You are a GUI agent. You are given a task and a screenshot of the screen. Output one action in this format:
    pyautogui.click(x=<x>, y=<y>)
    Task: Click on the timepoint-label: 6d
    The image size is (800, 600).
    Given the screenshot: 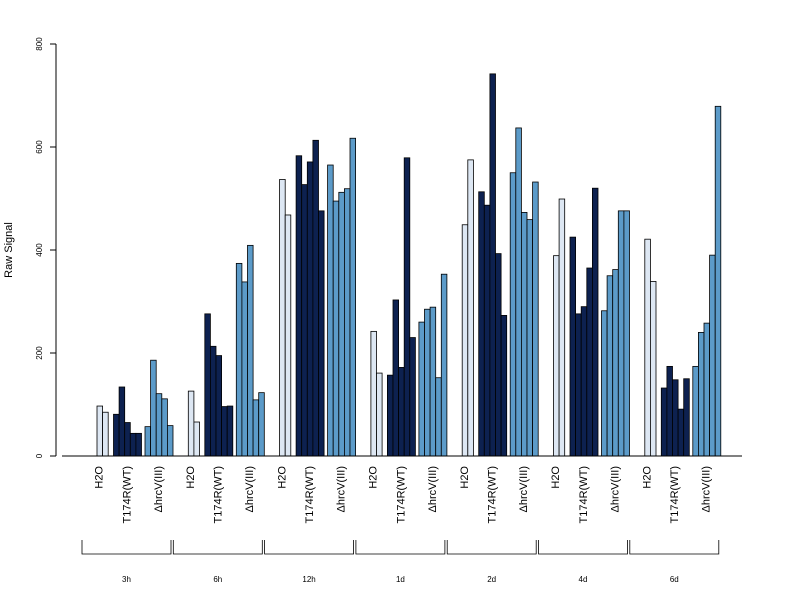 What is the action you would take?
    pyautogui.click(x=674, y=579)
    